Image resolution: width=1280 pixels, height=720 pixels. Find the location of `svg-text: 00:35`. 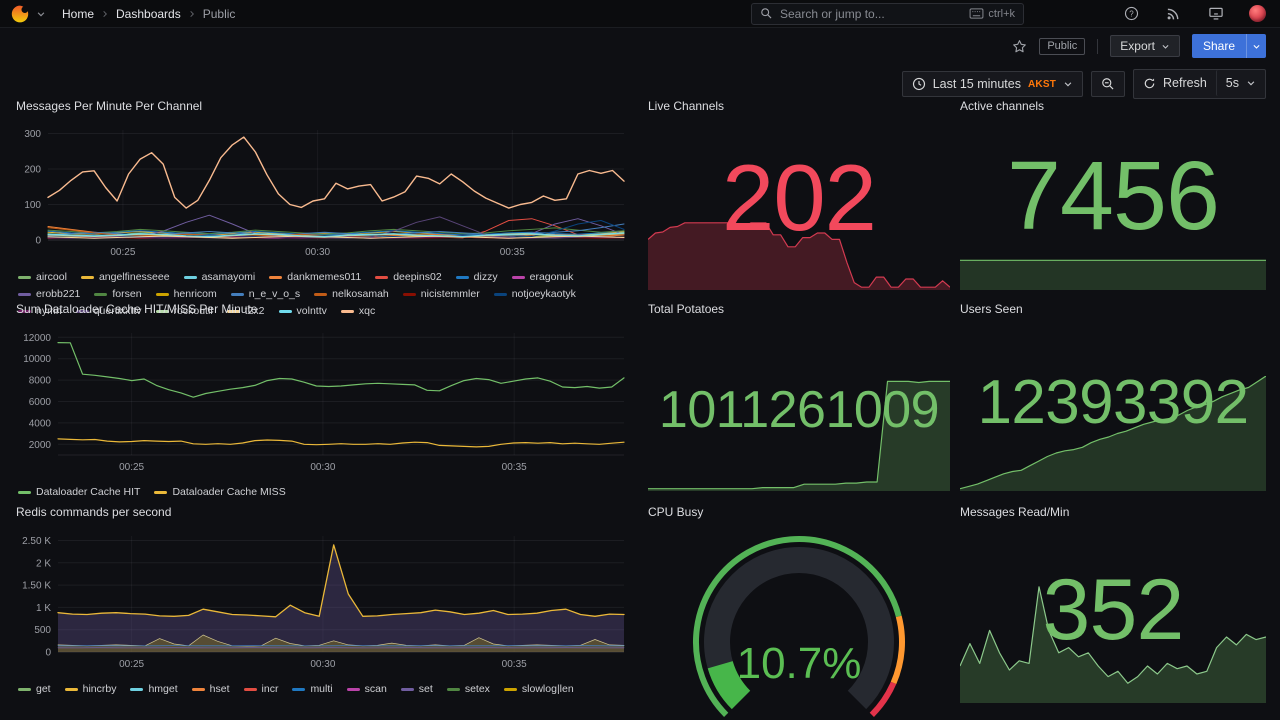

svg-text: 00:35 is located at coordinates (514, 664).